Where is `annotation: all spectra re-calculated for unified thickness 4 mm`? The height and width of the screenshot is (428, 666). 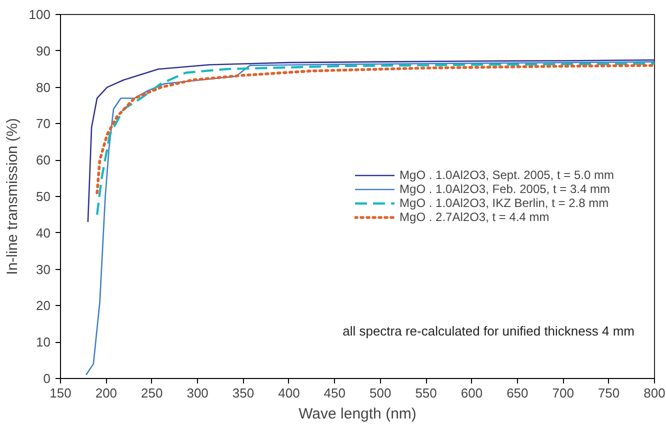
annotation: all spectra re-calculated for unified thickness 4 mm is located at coordinates (488, 331).